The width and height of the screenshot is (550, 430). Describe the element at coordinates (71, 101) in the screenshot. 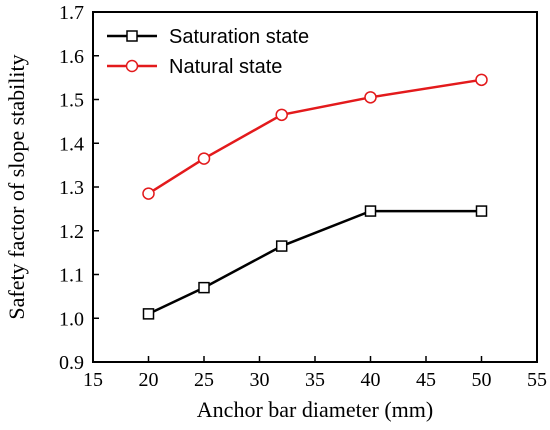

I see `y-tick-label: 1.5` at that location.